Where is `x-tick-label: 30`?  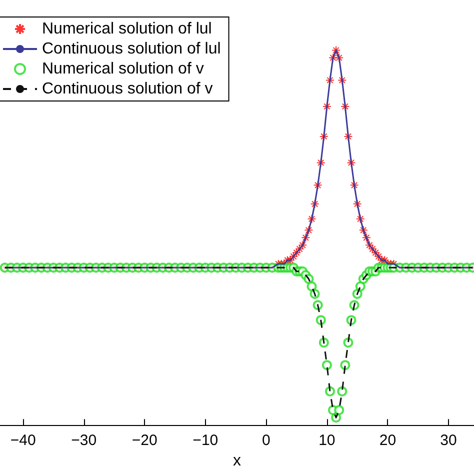
x-tick-label: 30 is located at coordinates (448, 441).